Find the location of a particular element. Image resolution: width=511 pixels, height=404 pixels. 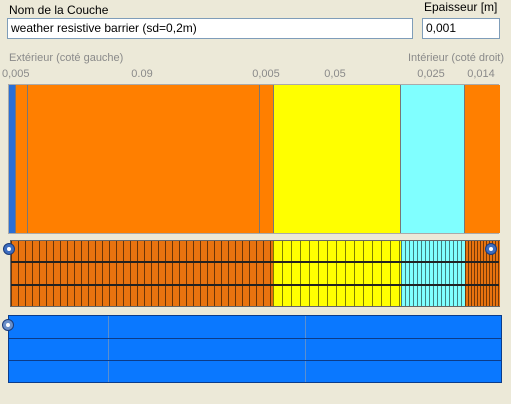

tick-label: 0.09 is located at coordinates (142, 74).